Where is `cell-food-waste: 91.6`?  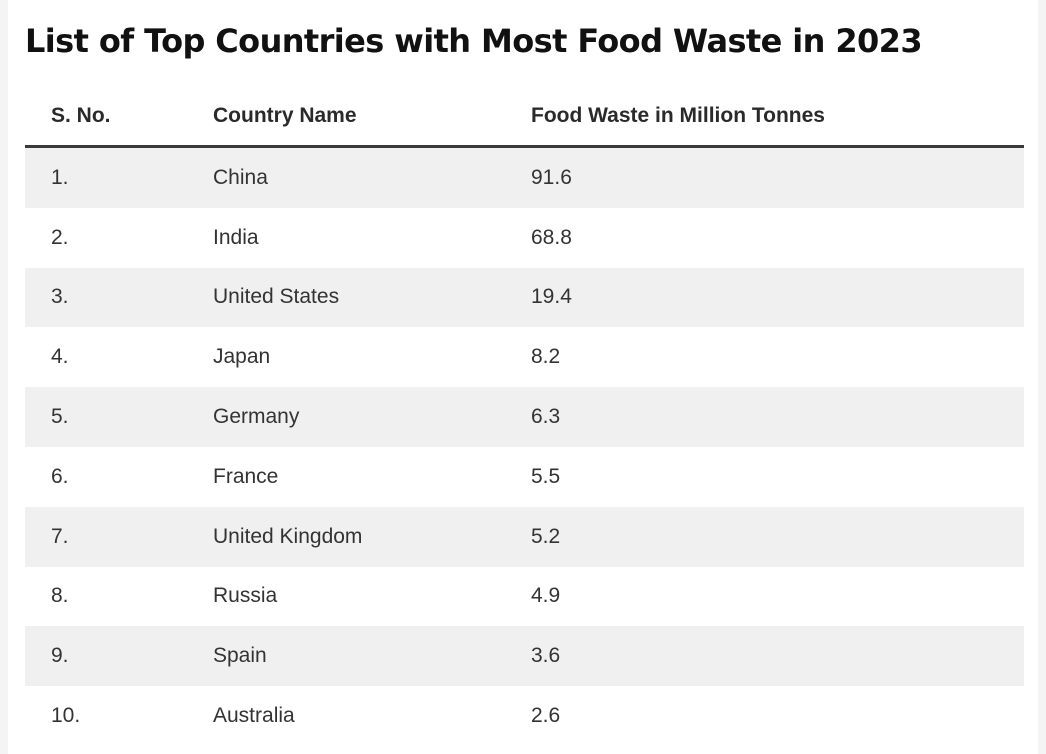
cell-food-waste: 91.6 is located at coordinates (764, 177).